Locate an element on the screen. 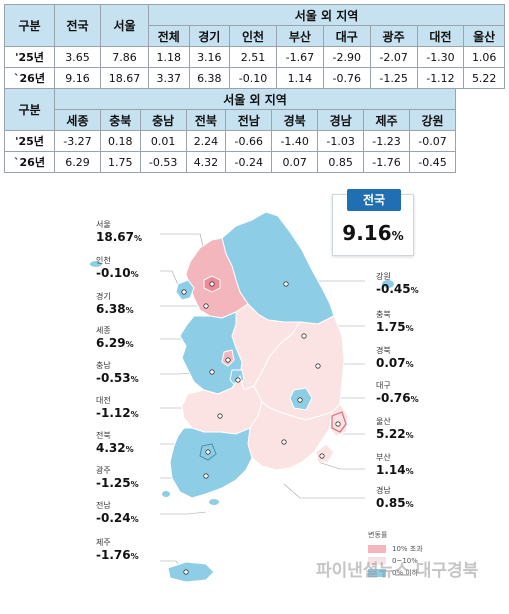 This screenshot has width=509, height=614. callout-name: 충북 is located at coordinates (383, 314).